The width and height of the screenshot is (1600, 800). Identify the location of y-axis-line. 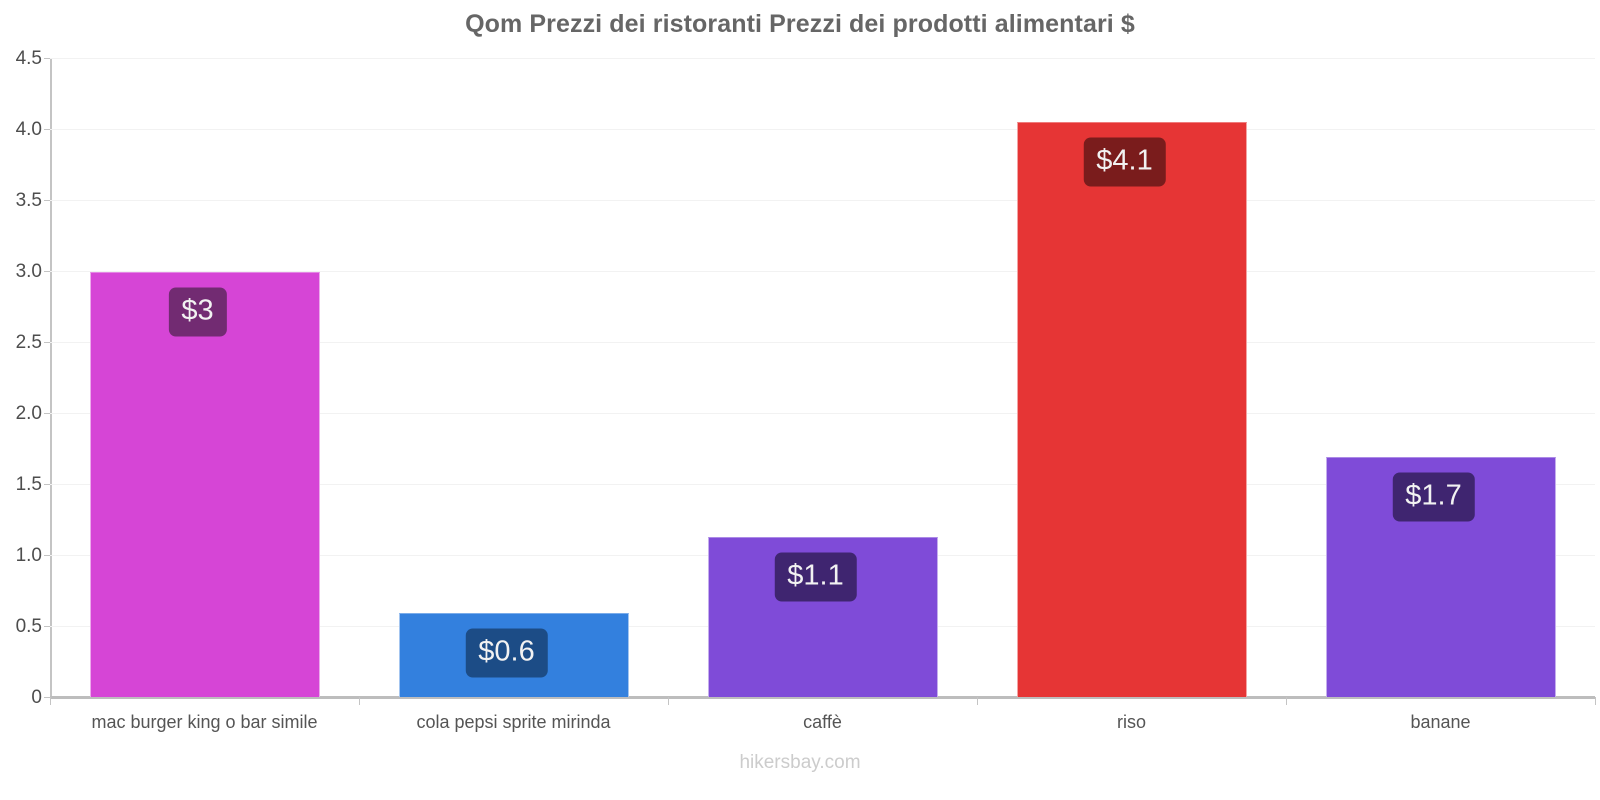
(51, 377).